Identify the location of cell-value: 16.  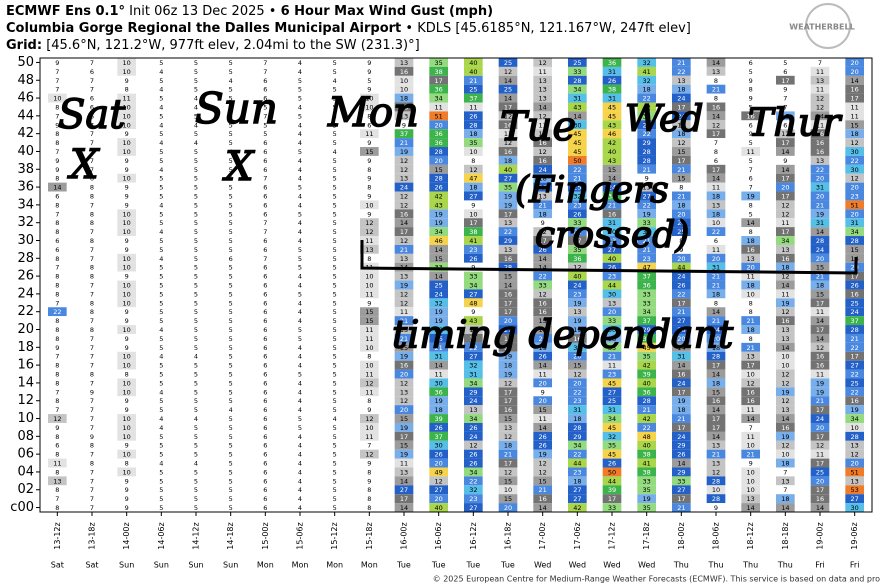
(543, 161).